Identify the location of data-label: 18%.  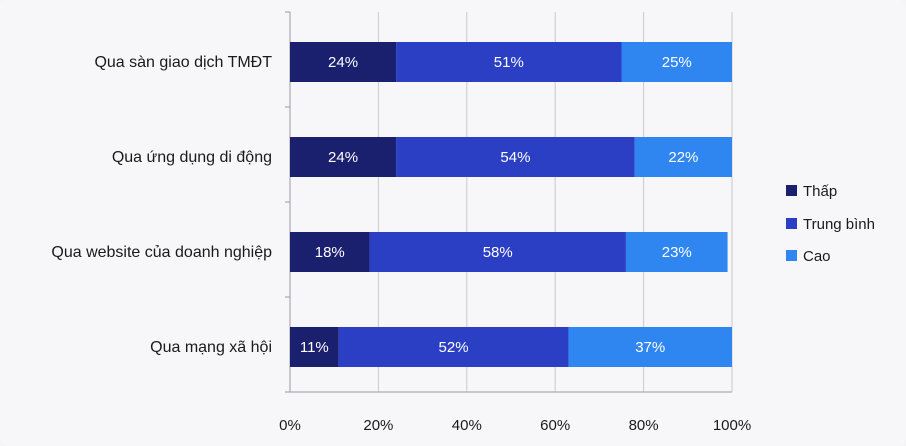
(330, 252).